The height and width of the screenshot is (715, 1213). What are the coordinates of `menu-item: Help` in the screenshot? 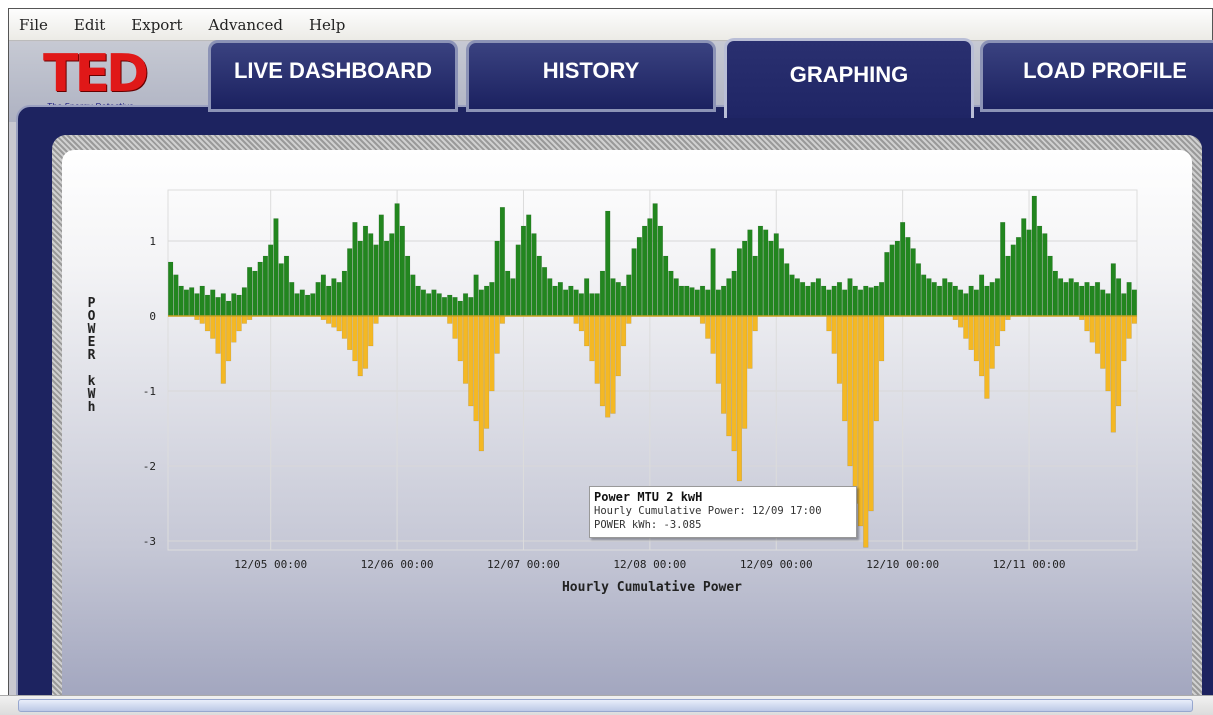 It's located at (327, 24).